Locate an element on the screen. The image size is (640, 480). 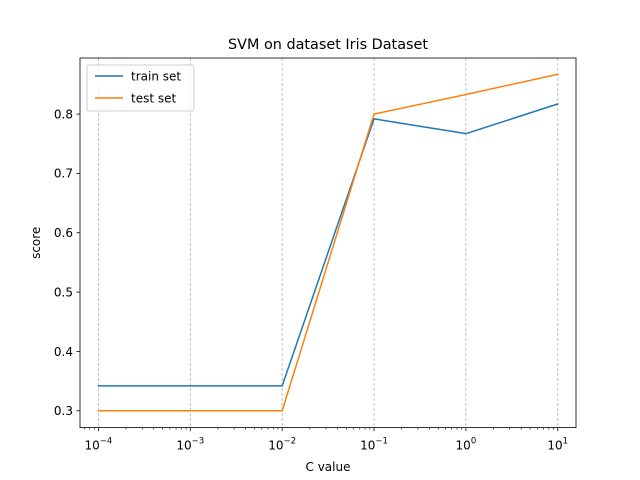
x-axis-ticks: 10⁻⁴ 10⁻³ 10⁻² 10⁻¹ 10⁰ 10¹ is located at coordinates (325, 440).